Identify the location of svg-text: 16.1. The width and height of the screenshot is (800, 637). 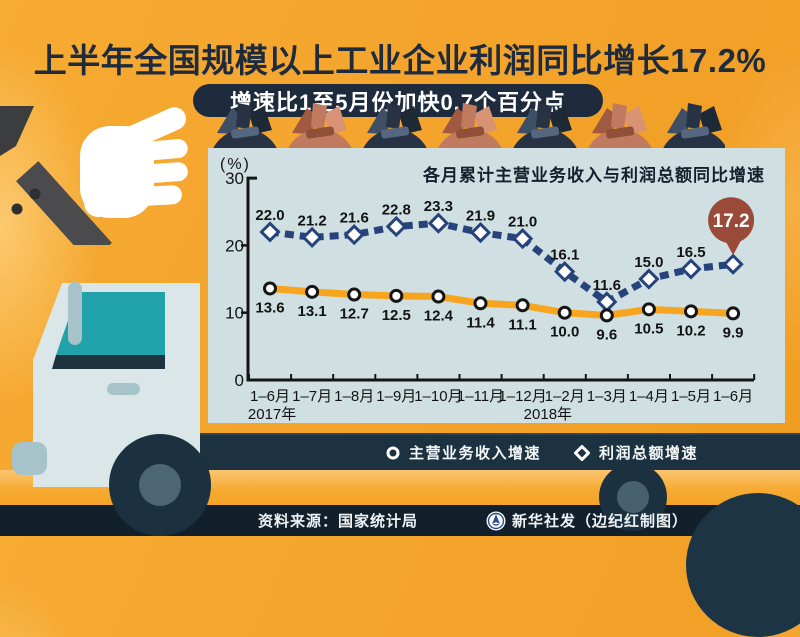
(564, 255).